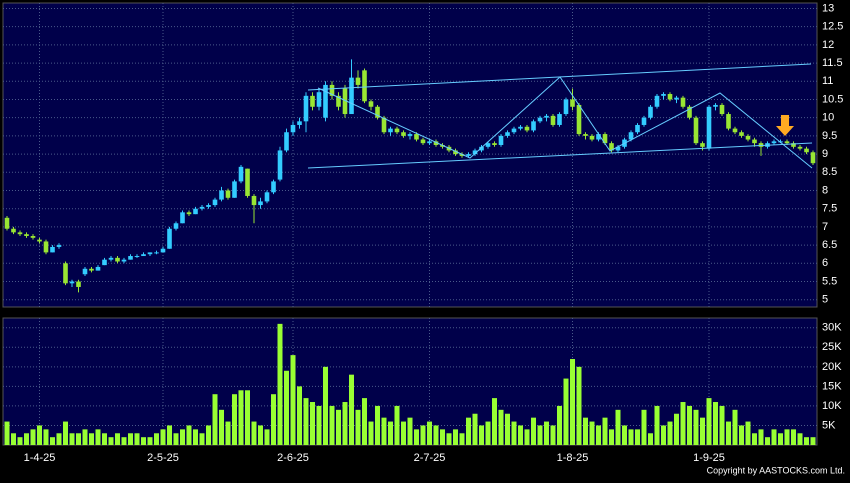 The image size is (850, 483). What do you see at coordinates (832, 367) in the screenshot?
I see `volume-tick-label: 20K` at bounding box center [832, 367].